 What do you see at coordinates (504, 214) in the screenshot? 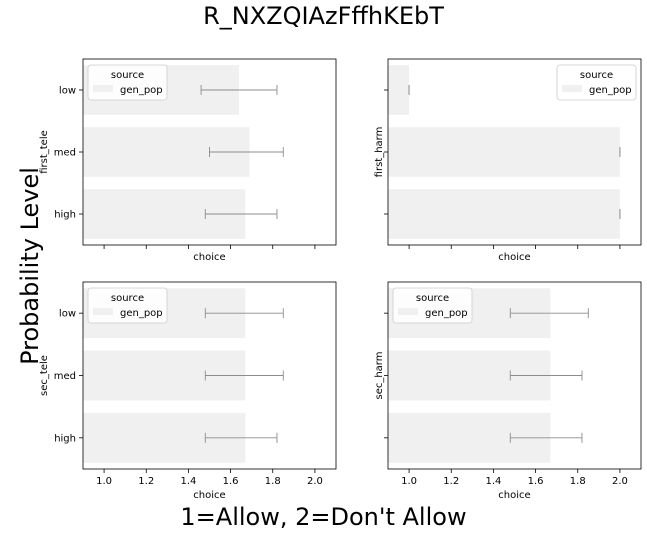
I see `bar-high` at bounding box center [504, 214].